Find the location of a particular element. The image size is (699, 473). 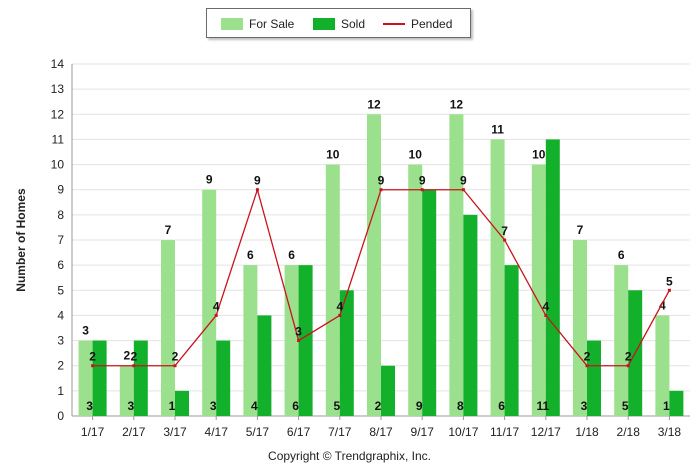

legend: For Sale Sold Pended is located at coordinates (338, 23).